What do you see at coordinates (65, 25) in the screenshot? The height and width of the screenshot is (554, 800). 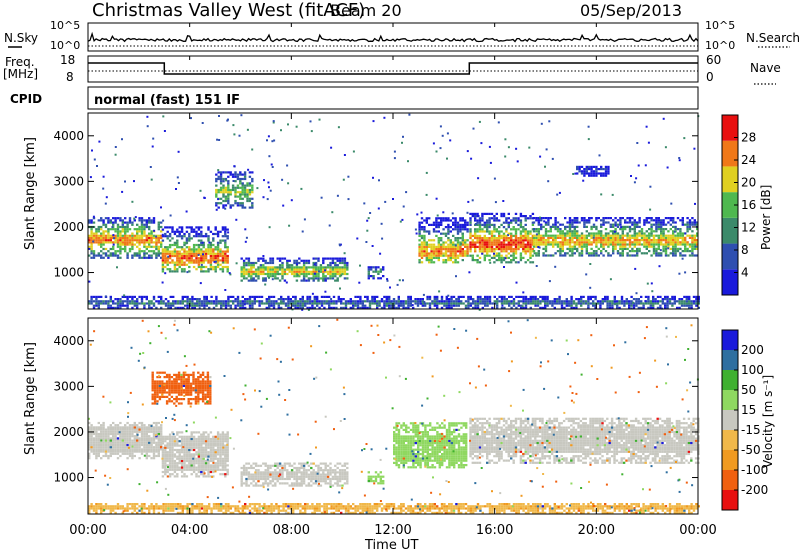 I see `noise-left-tick-top: 10^5` at bounding box center [65, 25].